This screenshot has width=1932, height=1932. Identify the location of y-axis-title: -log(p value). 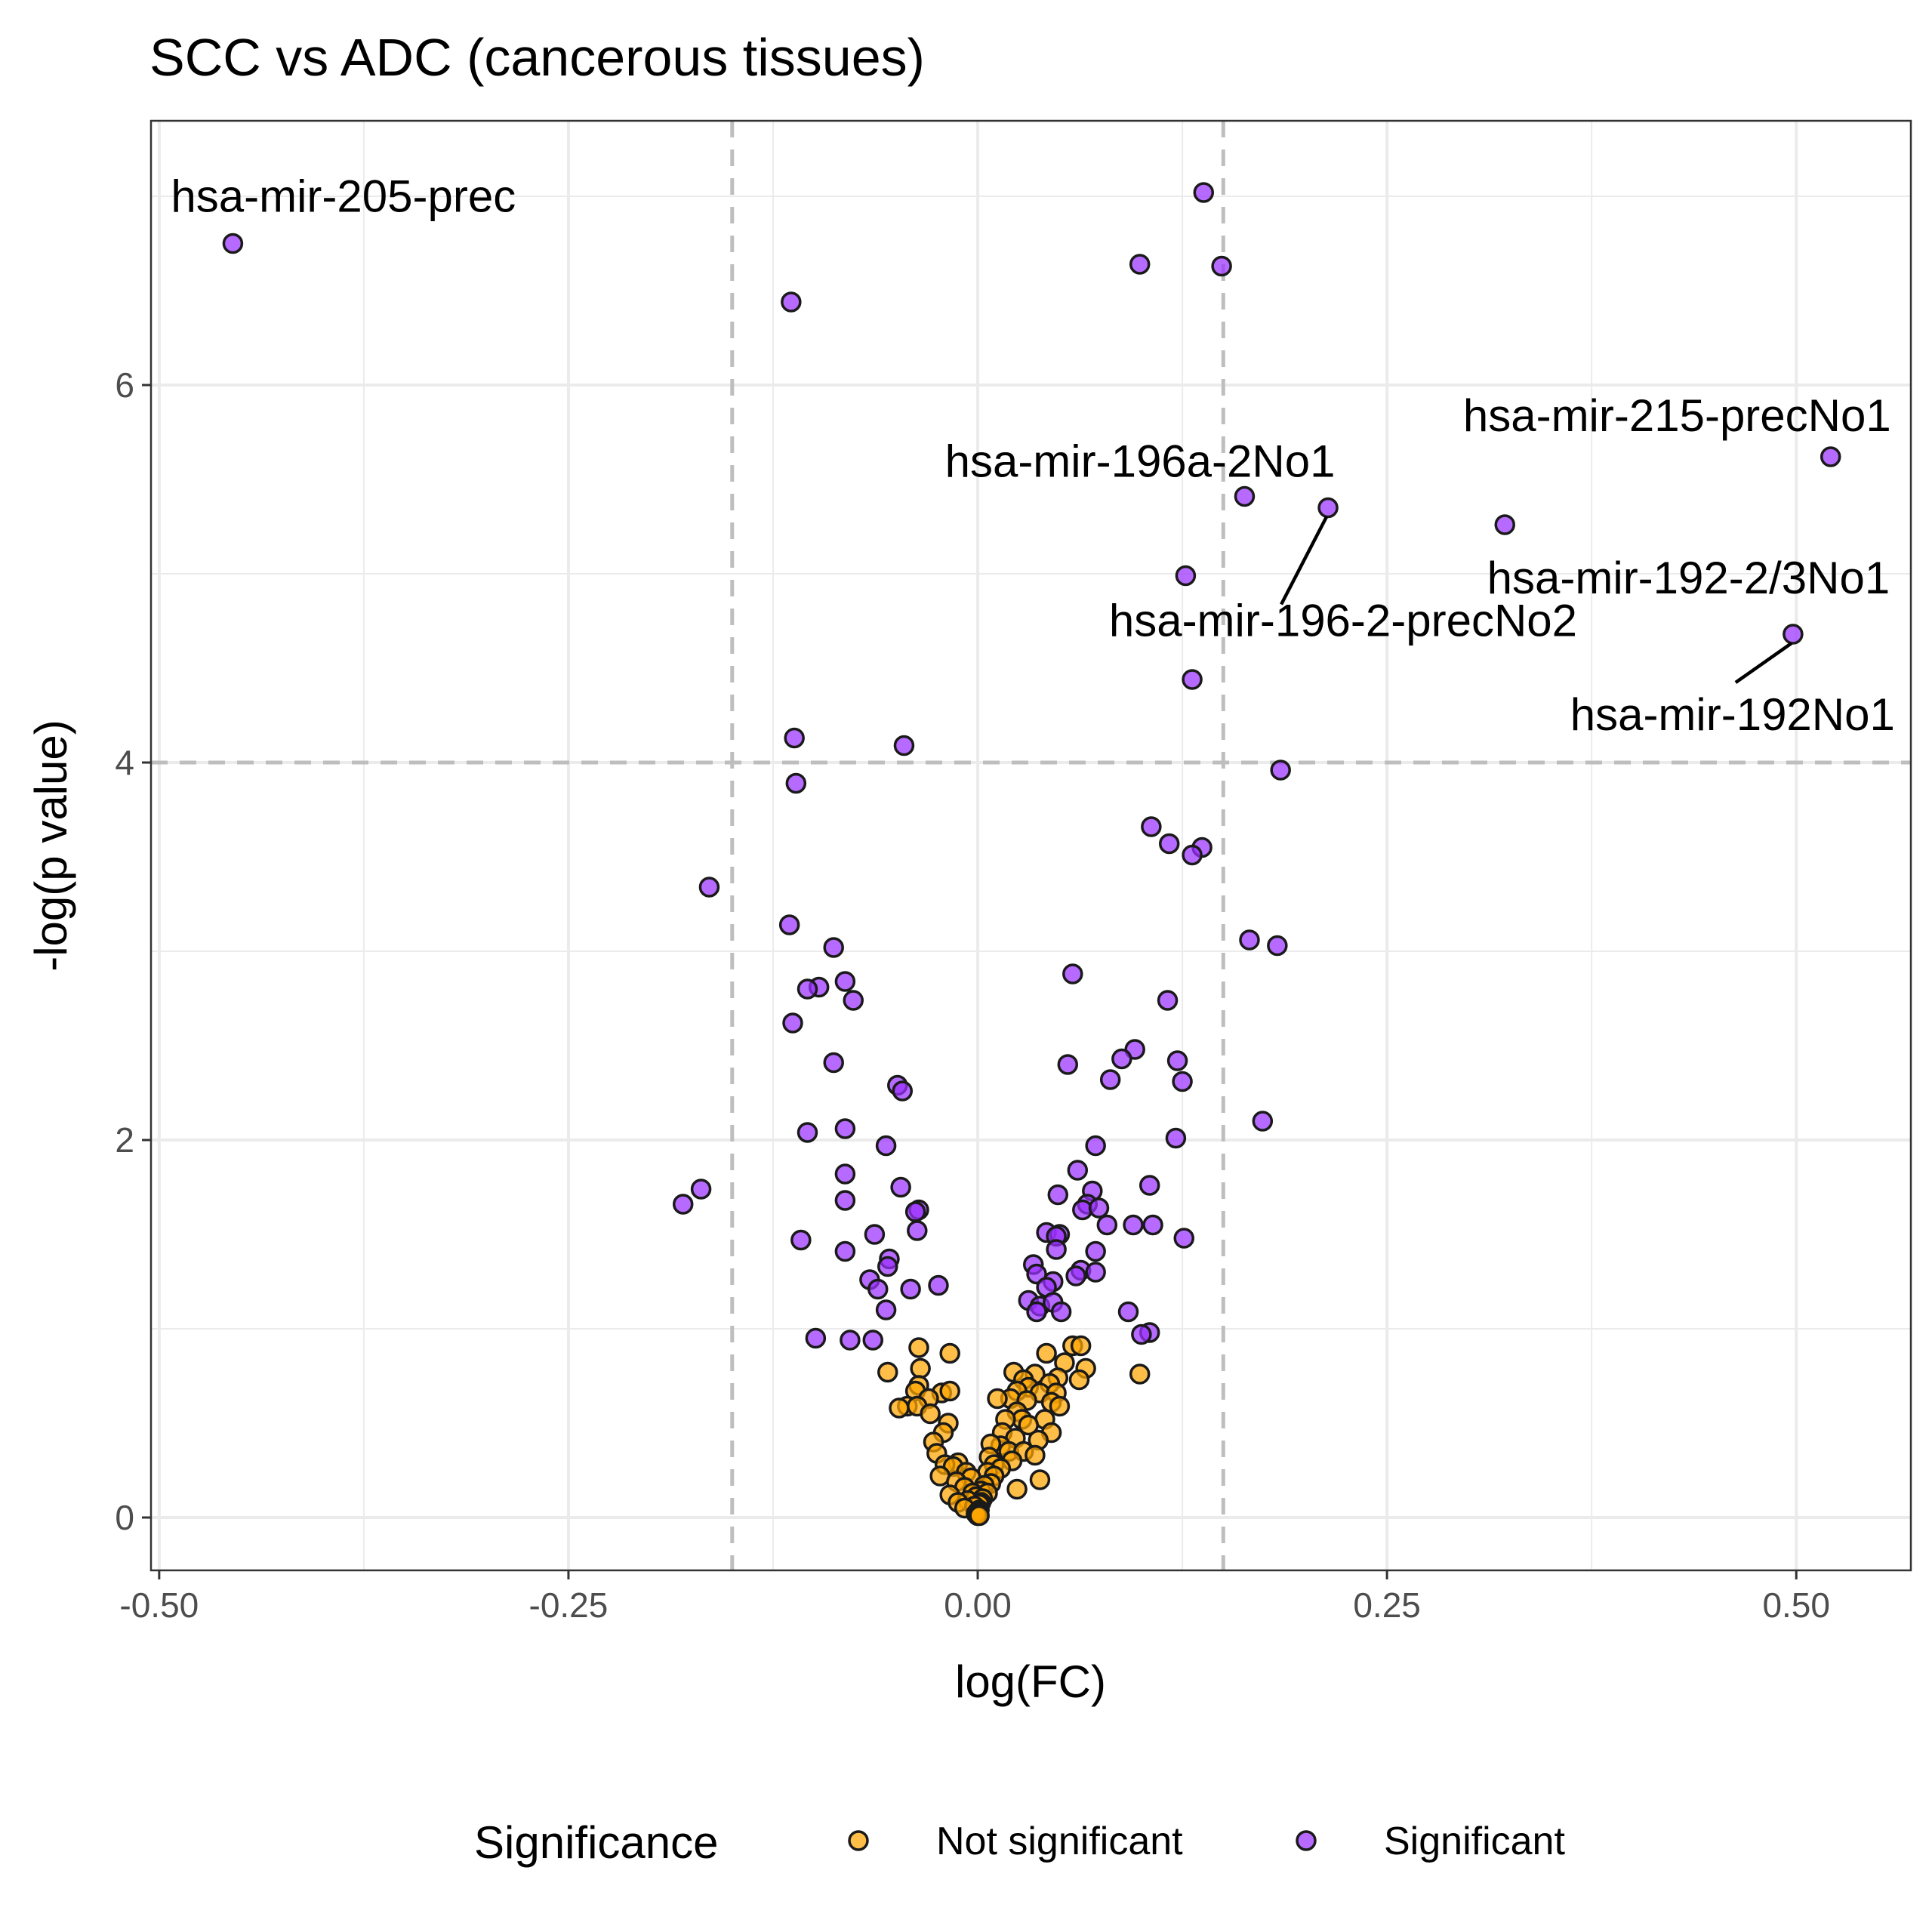
(51, 845).